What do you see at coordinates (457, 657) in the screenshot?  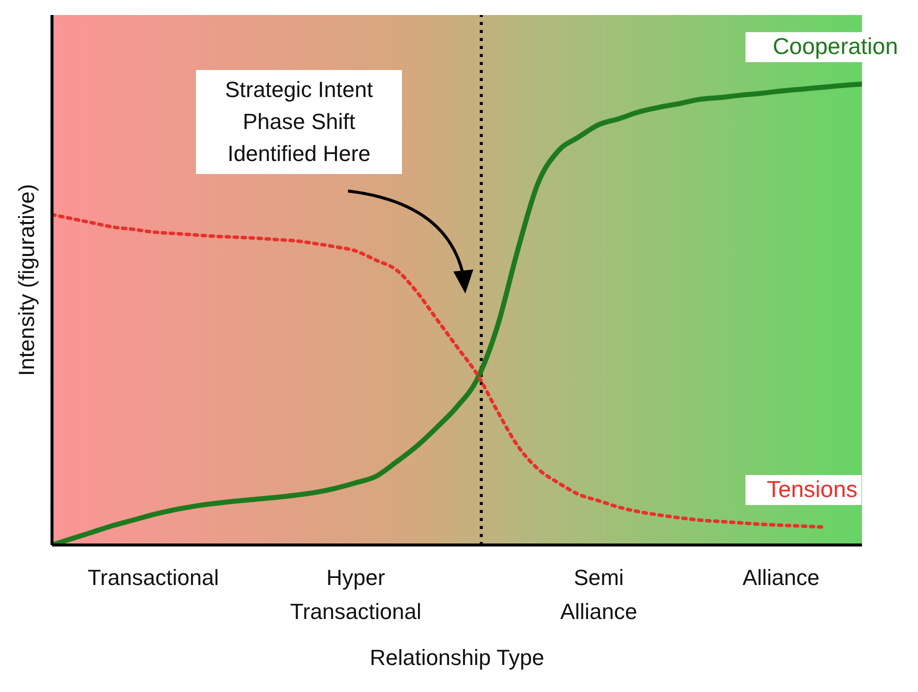 I see `x-axis-title: Relationship Type` at bounding box center [457, 657].